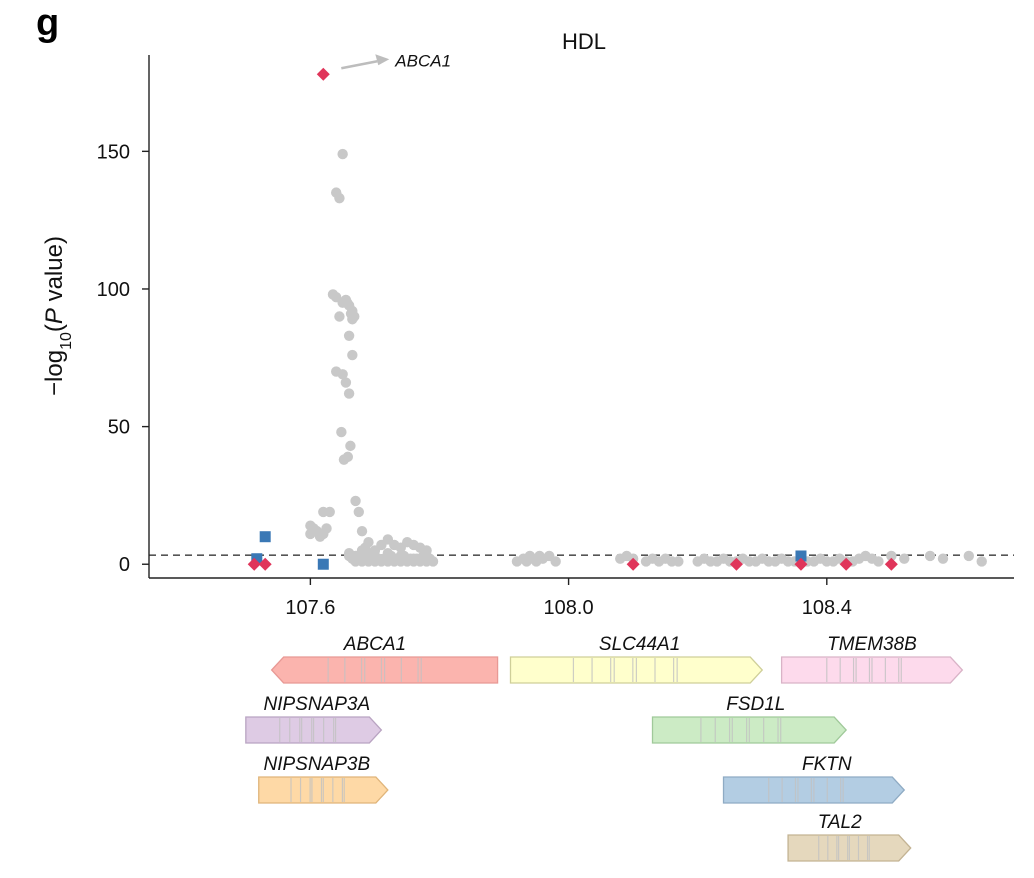 The image size is (1034, 878). Describe the element at coordinates (48, 23) in the screenshot. I see `panel-label: g` at that location.